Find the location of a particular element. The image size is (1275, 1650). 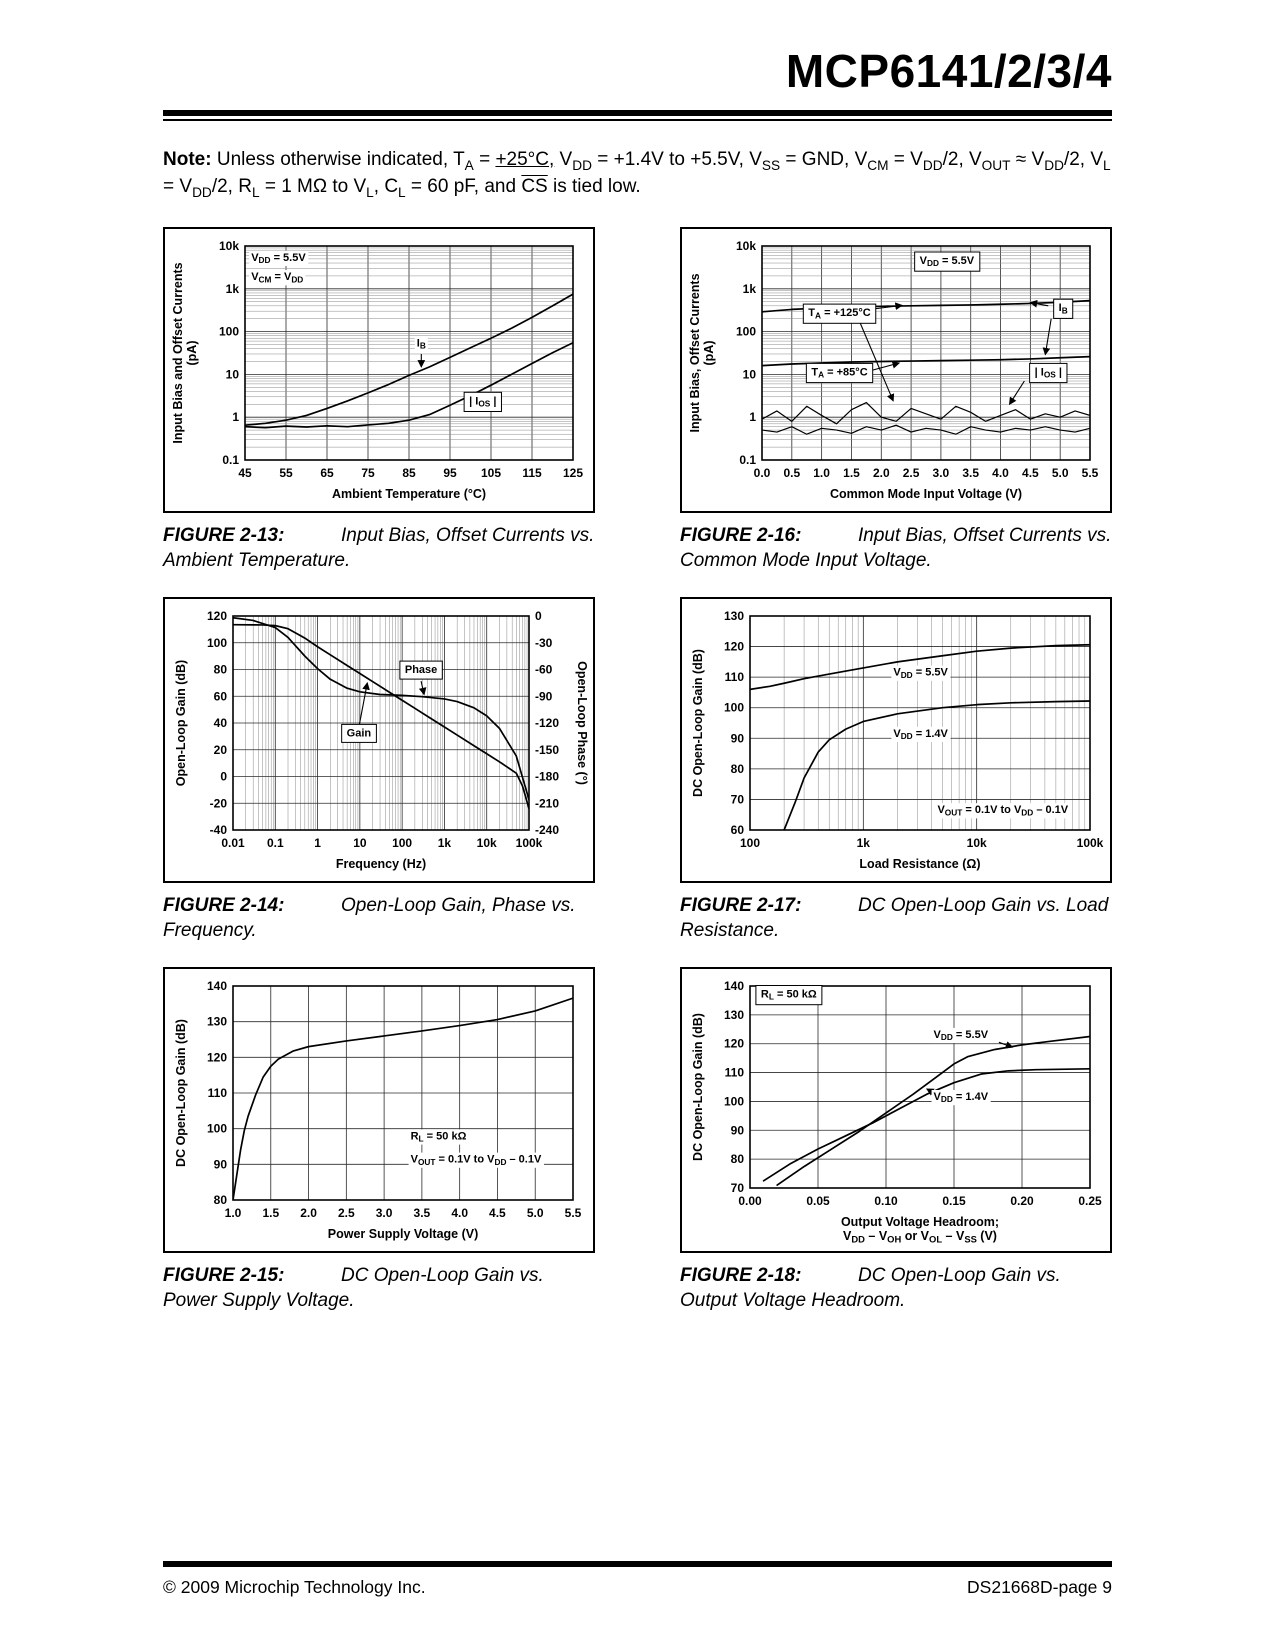

svg-text: 3.5 is located at coordinates (970, 473).